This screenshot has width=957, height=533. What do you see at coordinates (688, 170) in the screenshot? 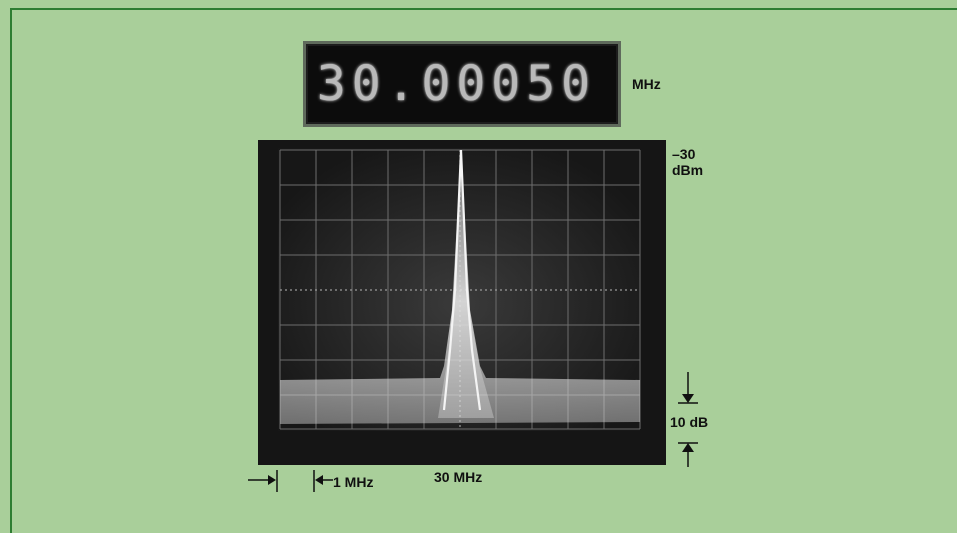
I see `reference-level-unit: dBm` at bounding box center [688, 170].